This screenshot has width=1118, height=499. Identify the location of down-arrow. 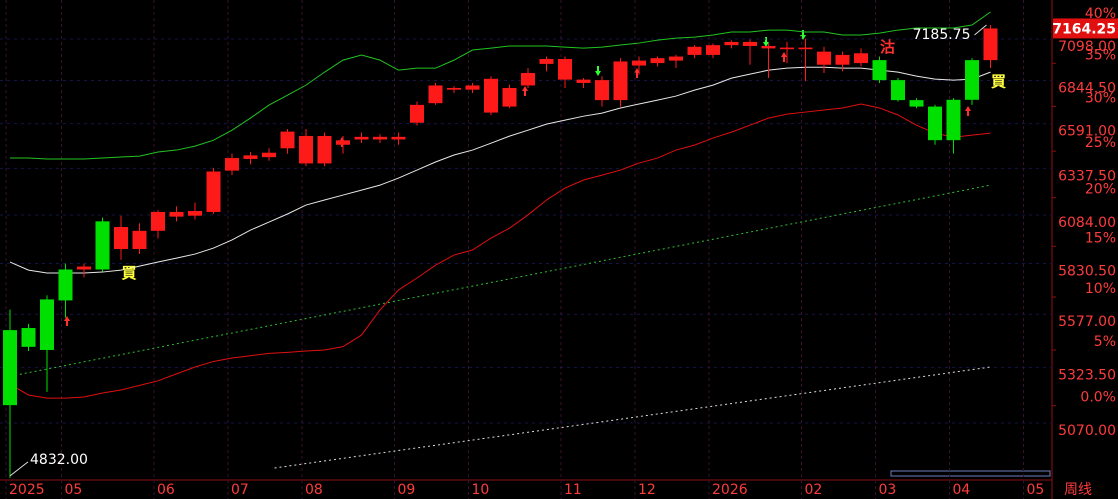
(598, 71).